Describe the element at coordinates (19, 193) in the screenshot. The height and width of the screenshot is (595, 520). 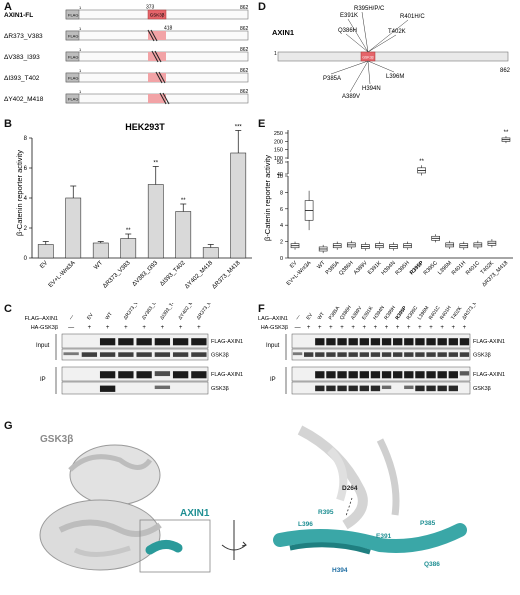
I see `panel-b-ylabel: β-Catenin reporter activity` at that location.